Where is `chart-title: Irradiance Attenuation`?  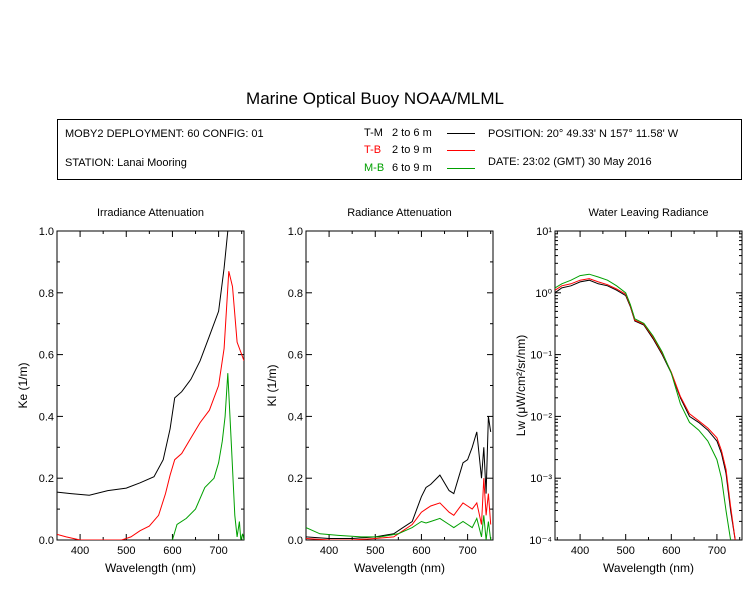
chart-title: Irradiance Attenuation is located at coordinates (150, 213).